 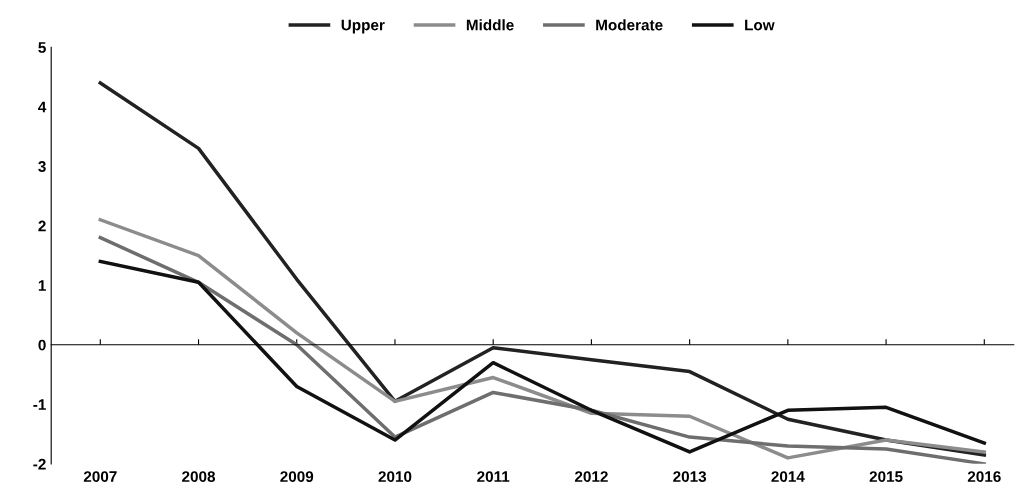 I want to click on legend-label: Upper, so click(x=363, y=26).